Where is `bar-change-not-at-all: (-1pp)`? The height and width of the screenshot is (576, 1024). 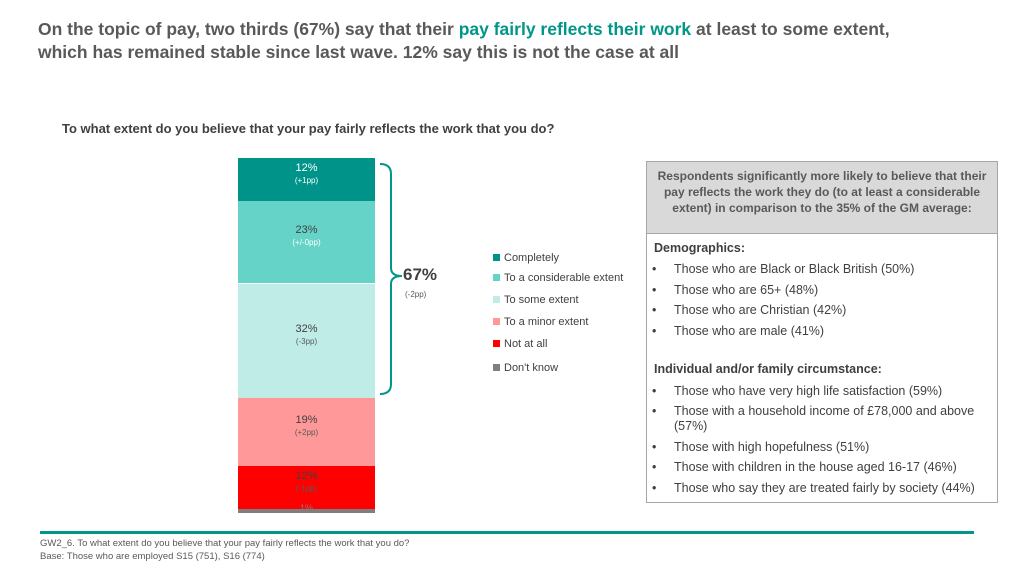
bar-change-not-at-all: (-1pp) is located at coordinates (306, 488).